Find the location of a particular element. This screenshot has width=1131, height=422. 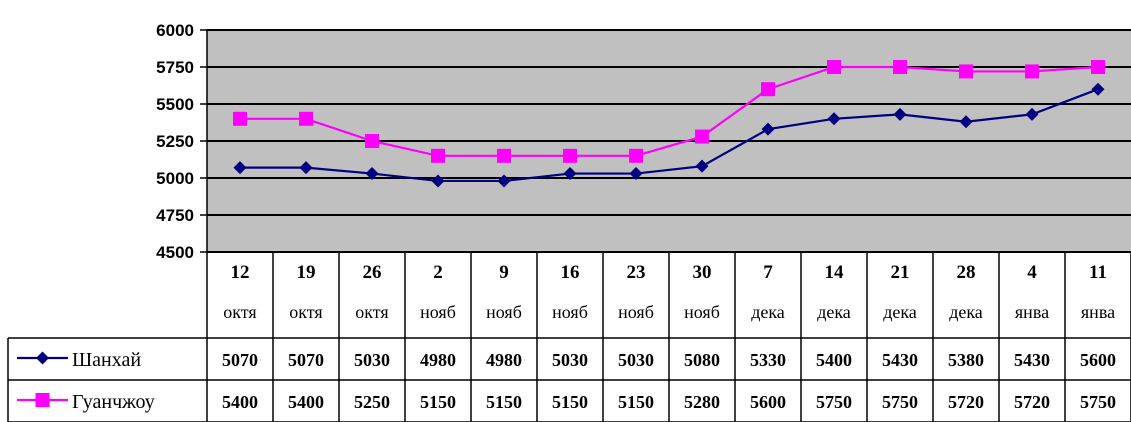

x-tick-label-day: 11 is located at coordinates (1098, 272).